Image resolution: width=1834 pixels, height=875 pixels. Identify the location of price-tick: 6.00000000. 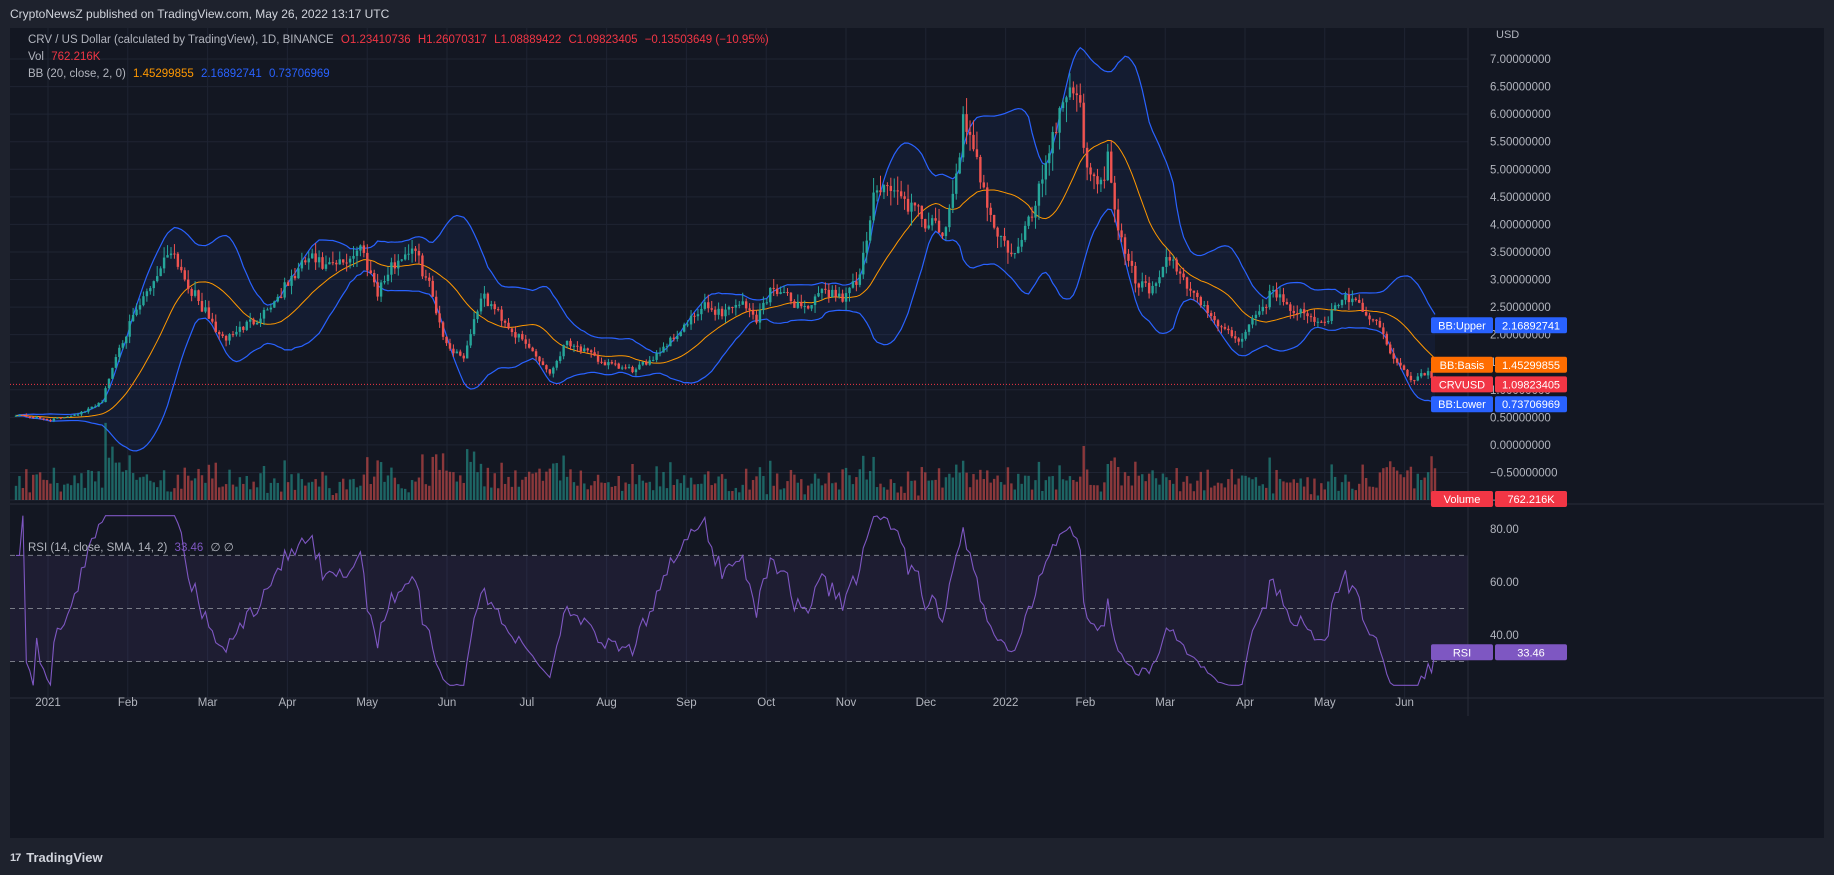
(1520, 115).